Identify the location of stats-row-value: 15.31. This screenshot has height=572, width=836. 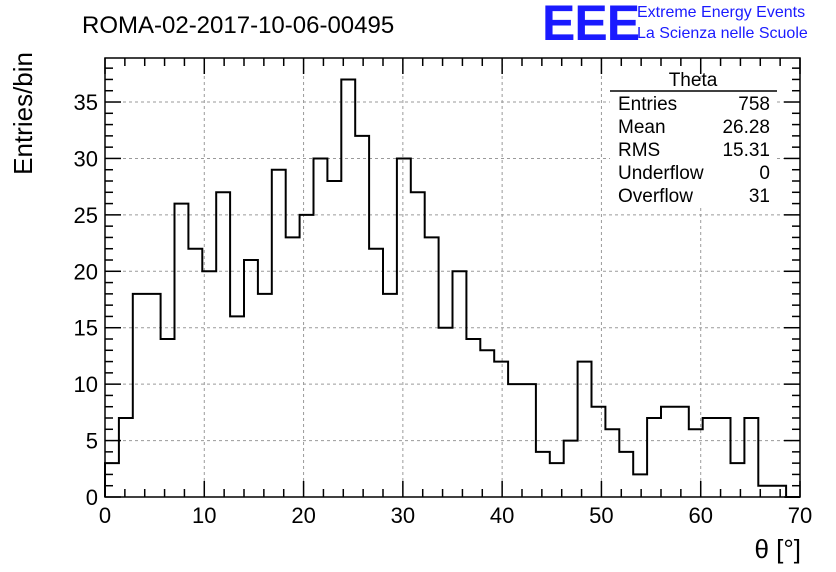
(746, 150).